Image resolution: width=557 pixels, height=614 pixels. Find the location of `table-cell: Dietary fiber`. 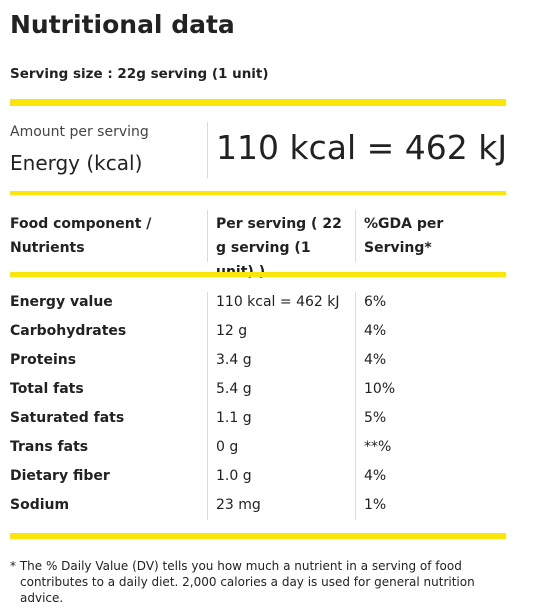

table-cell: Dietary fiber is located at coordinates (60, 476).